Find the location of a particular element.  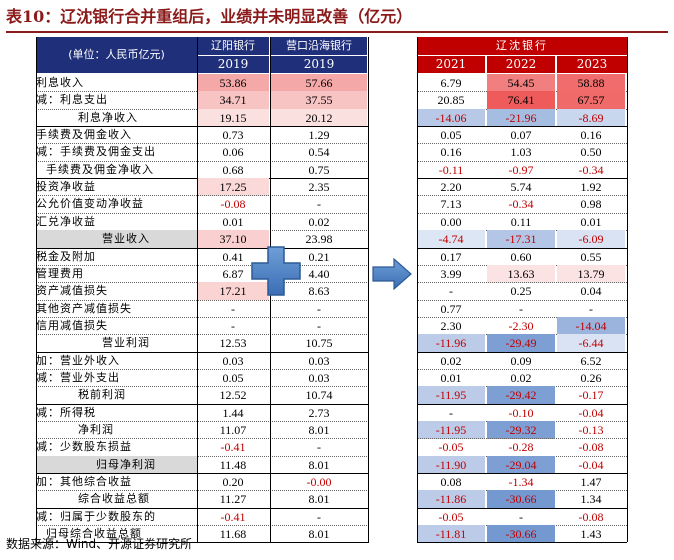

value-cell: 1.29 is located at coordinates (319, 135).